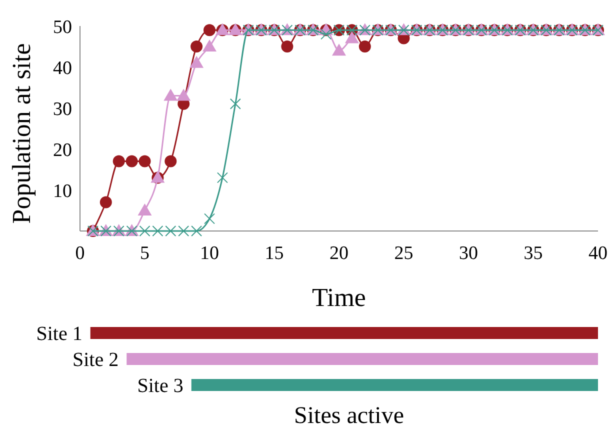  What do you see at coordinates (145, 253) in the screenshot?
I see `x-tick-label: 5` at bounding box center [145, 253].